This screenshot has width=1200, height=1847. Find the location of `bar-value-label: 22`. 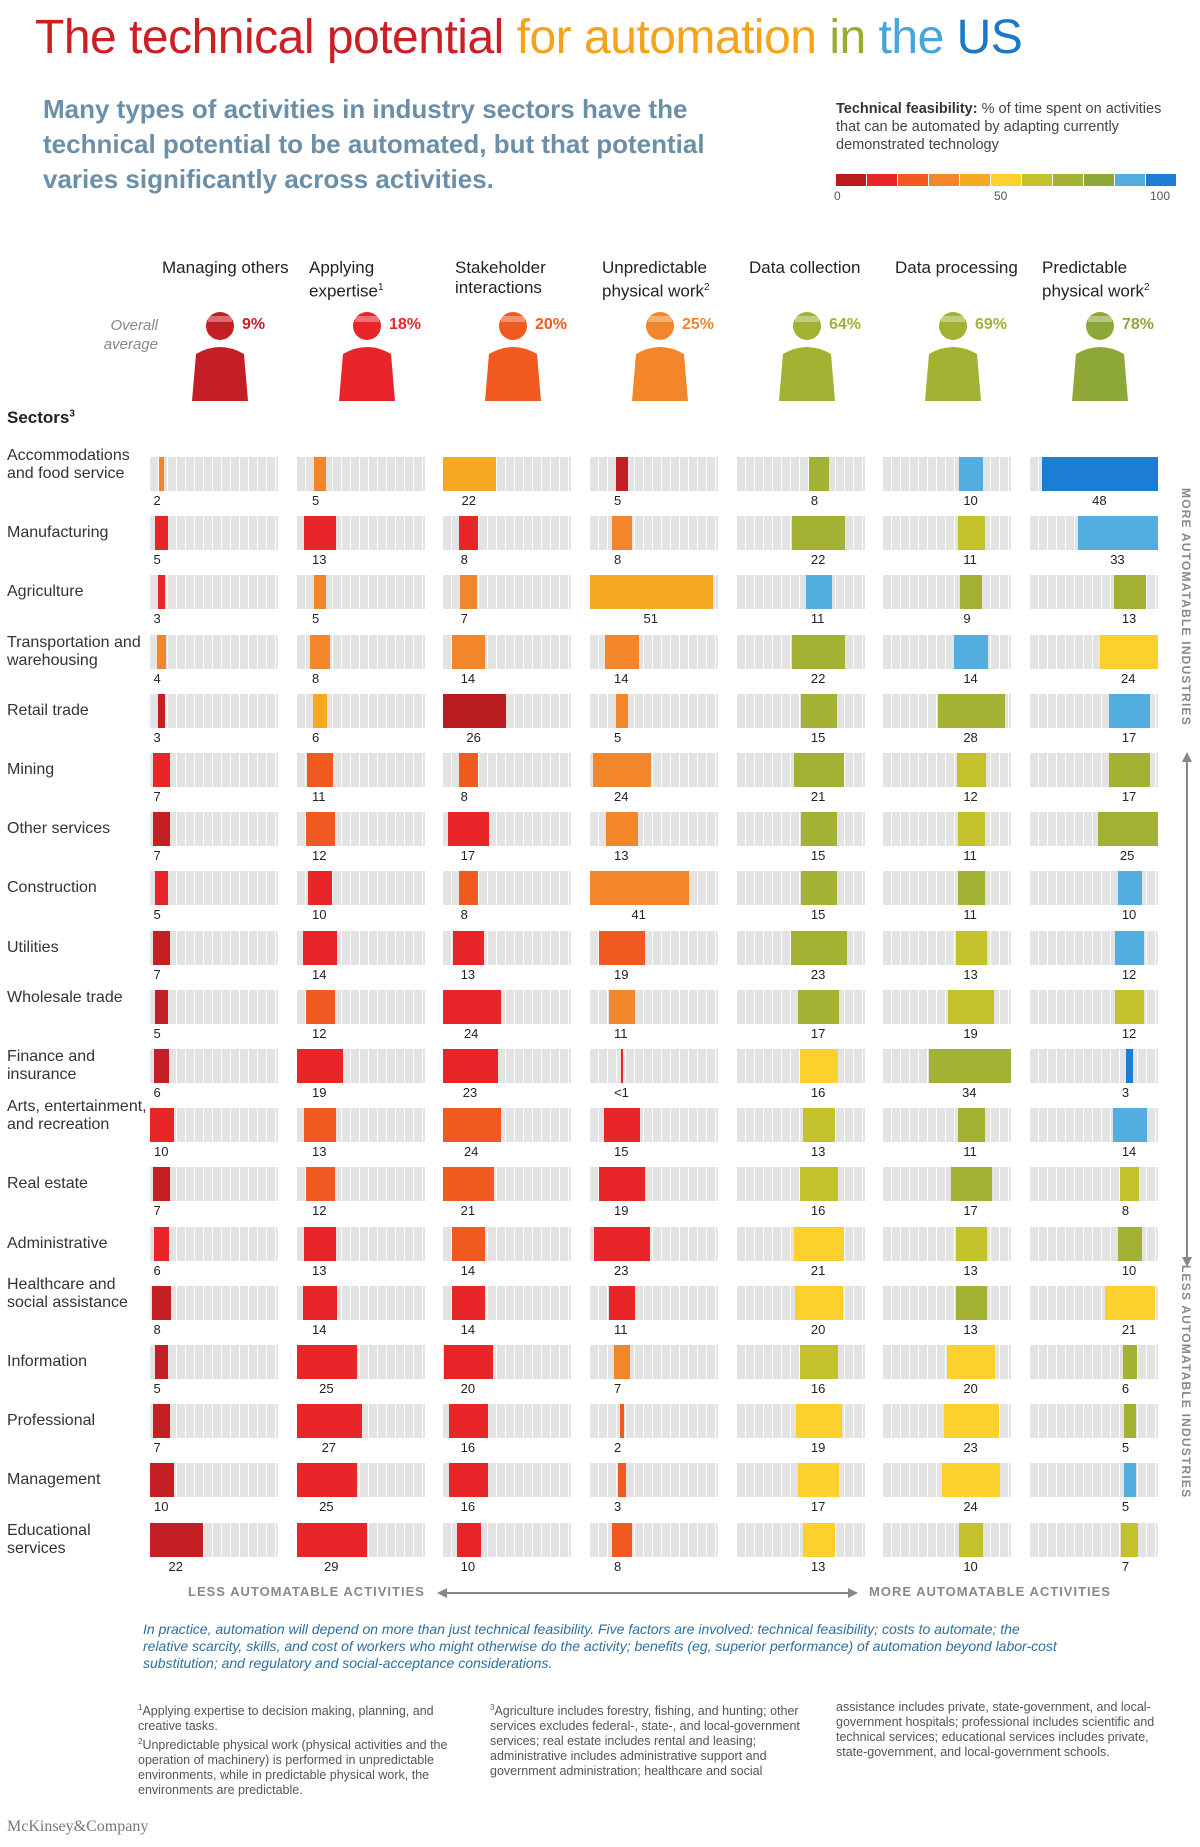

bar-value-label: 22 is located at coordinates (818, 560).